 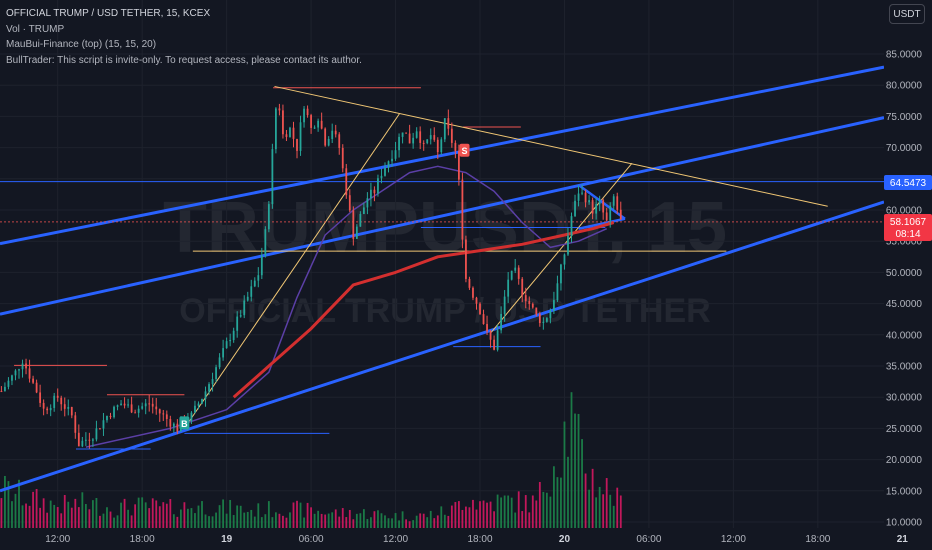 What do you see at coordinates (903, 539) in the screenshot?
I see `x-tick-label: 21` at bounding box center [903, 539].